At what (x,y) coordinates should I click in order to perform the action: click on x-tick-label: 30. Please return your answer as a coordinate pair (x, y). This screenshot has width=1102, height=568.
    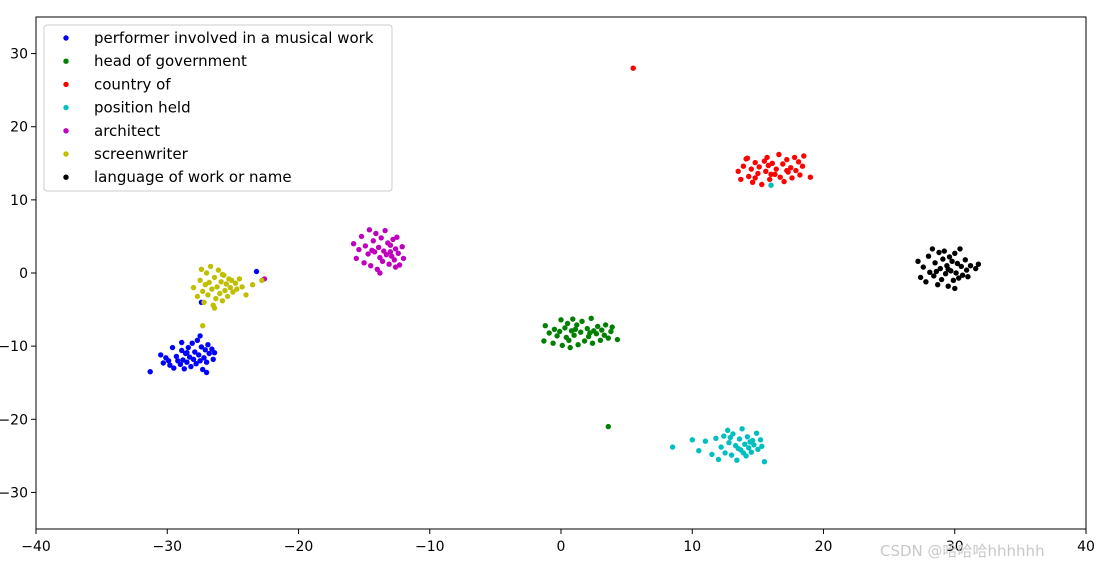
    Looking at the image, I should click on (955, 547).